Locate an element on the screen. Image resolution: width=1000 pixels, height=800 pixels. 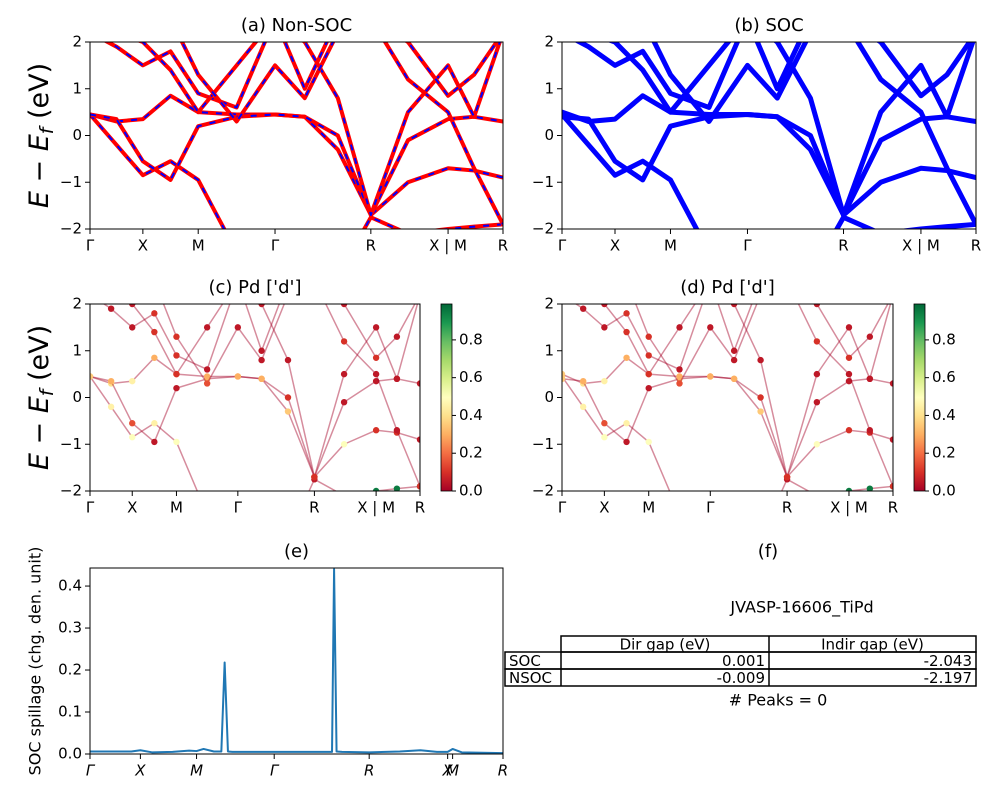
y-tick-label: 0.2 is located at coordinates (70, 670).